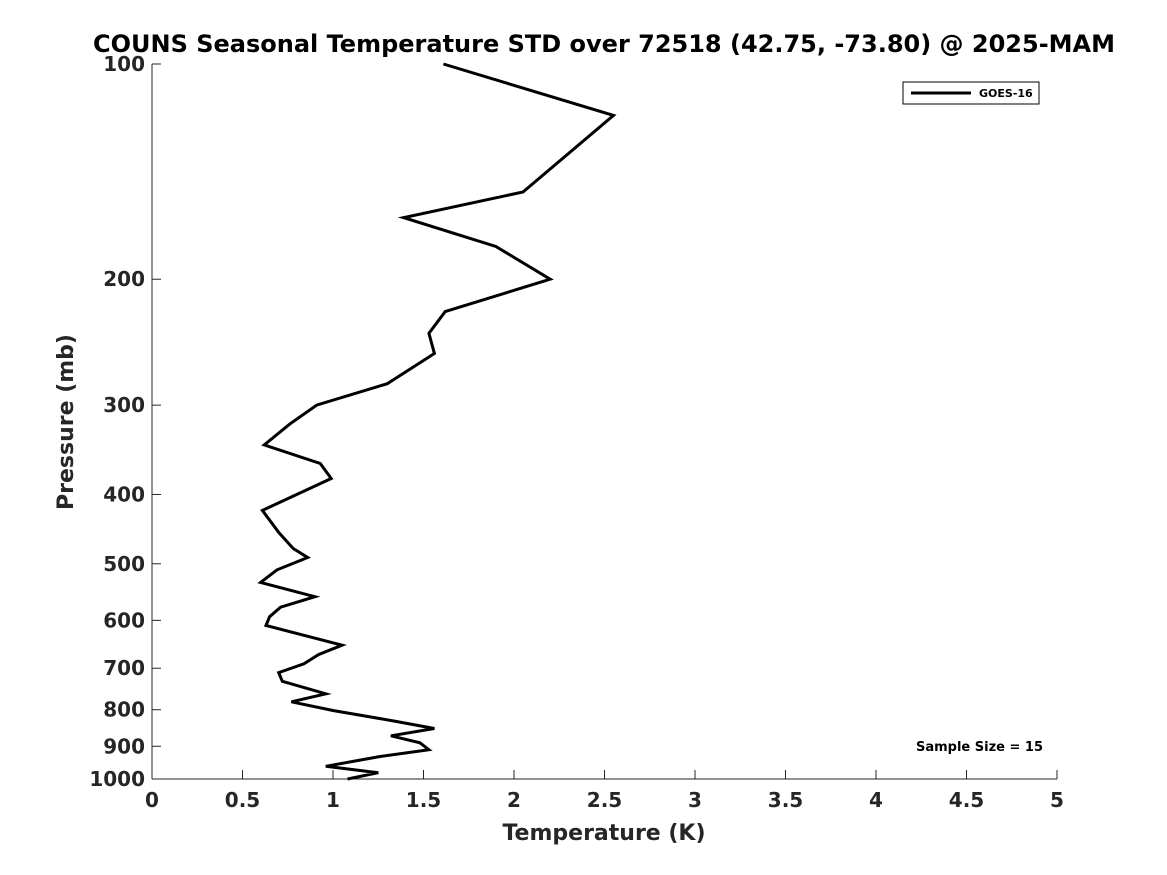  What do you see at coordinates (1006, 93) in the screenshot?
I see `legend-label-goes16: GOES-16` at bounding box center [1006, 93].